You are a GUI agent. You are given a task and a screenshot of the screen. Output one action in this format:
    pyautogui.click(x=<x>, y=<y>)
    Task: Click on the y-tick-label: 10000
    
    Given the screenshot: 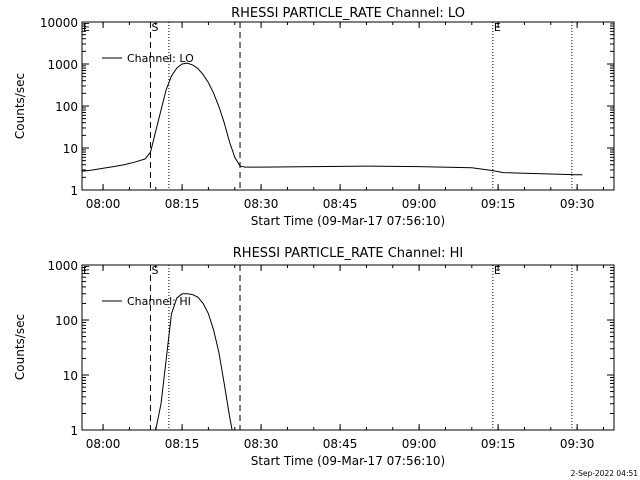 What is the action you would take?
    pyautogui.click(x=59, y=23)
    